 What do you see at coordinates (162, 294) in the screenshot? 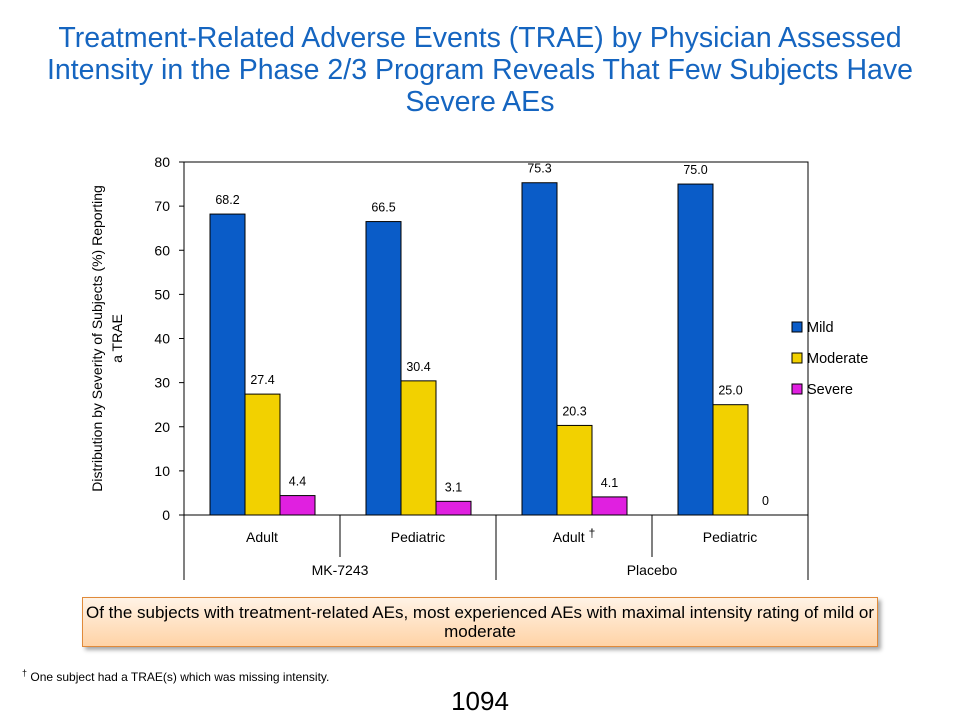
I see `y-tick-label: 50` at bounding box center [162, 294].